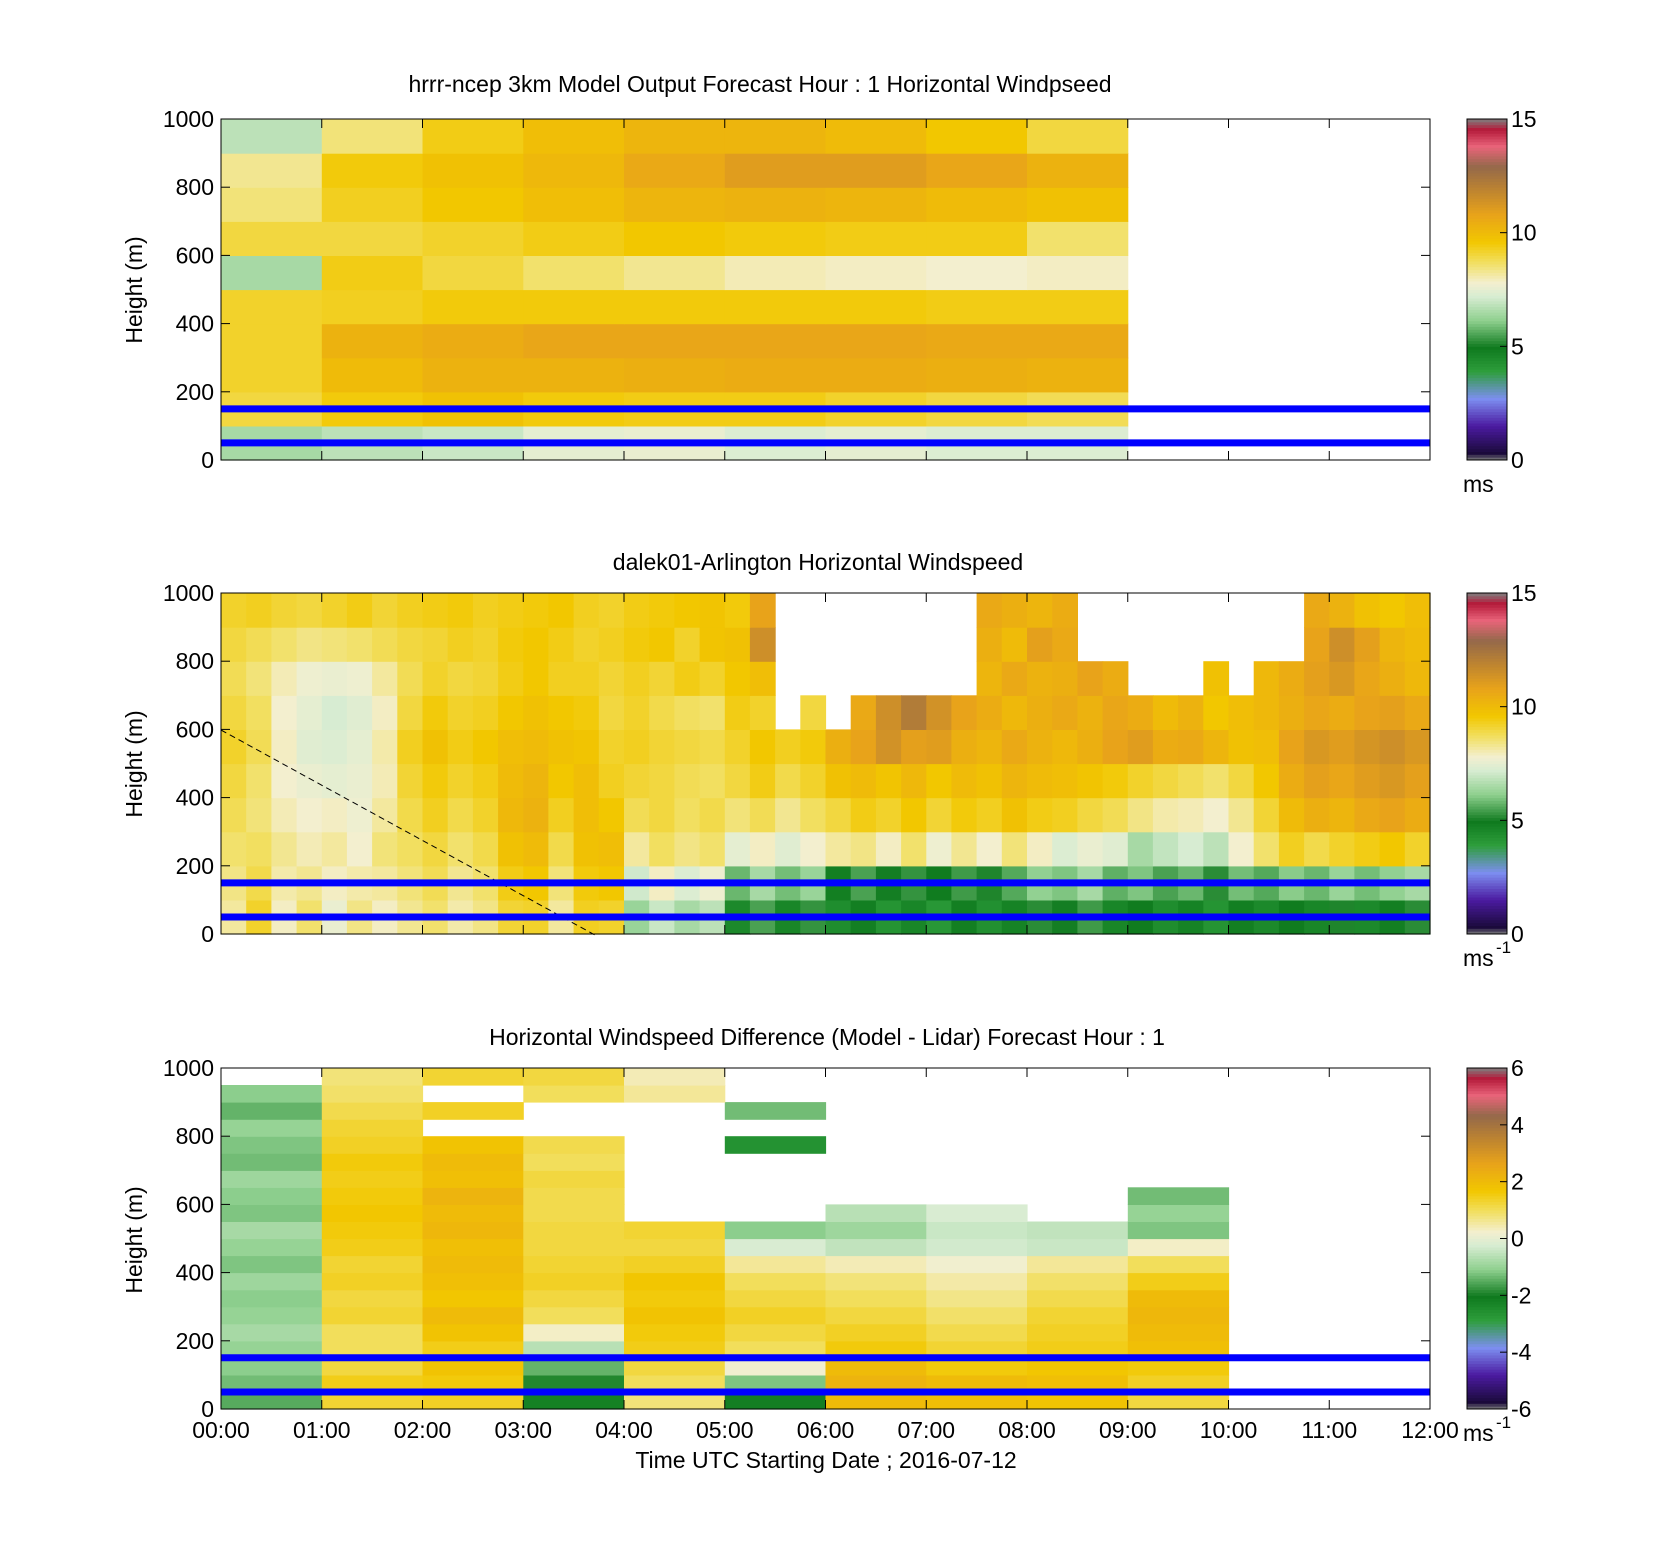 Image resolution: width=1680 pixels, height=1561 pixels. I want to click on x-tick-label: 08:00, so click(1027, 1430).